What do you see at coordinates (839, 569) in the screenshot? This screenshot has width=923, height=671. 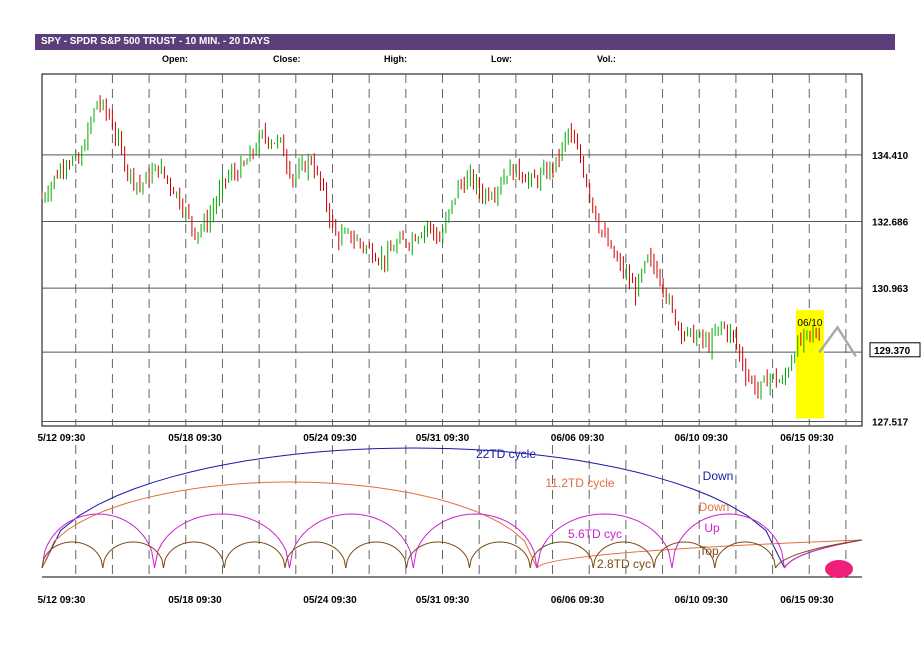 I see `cycle-low-marker` at bounding box center [839, 569].